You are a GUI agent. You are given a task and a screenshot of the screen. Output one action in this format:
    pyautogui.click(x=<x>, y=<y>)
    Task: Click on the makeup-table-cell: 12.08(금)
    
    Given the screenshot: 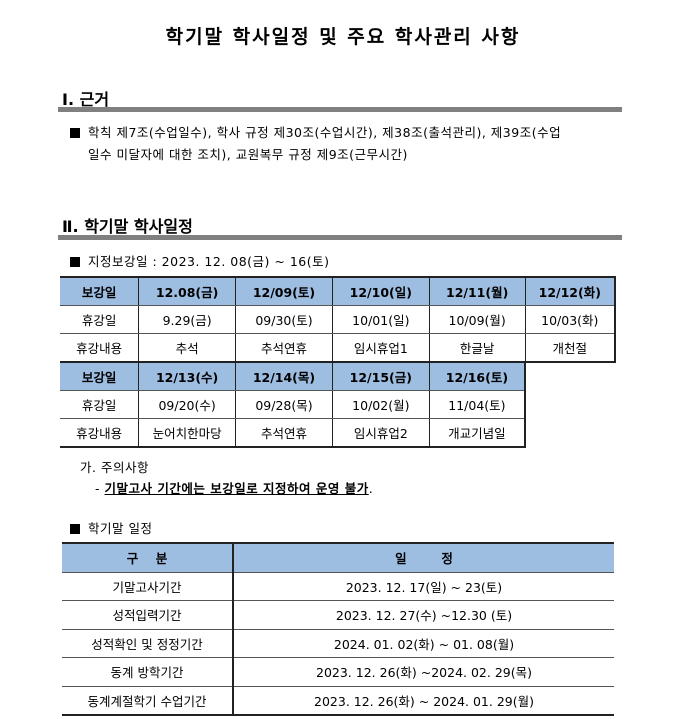 What is the action you would take?
    pyautogui.click(x=187, y=291)
    